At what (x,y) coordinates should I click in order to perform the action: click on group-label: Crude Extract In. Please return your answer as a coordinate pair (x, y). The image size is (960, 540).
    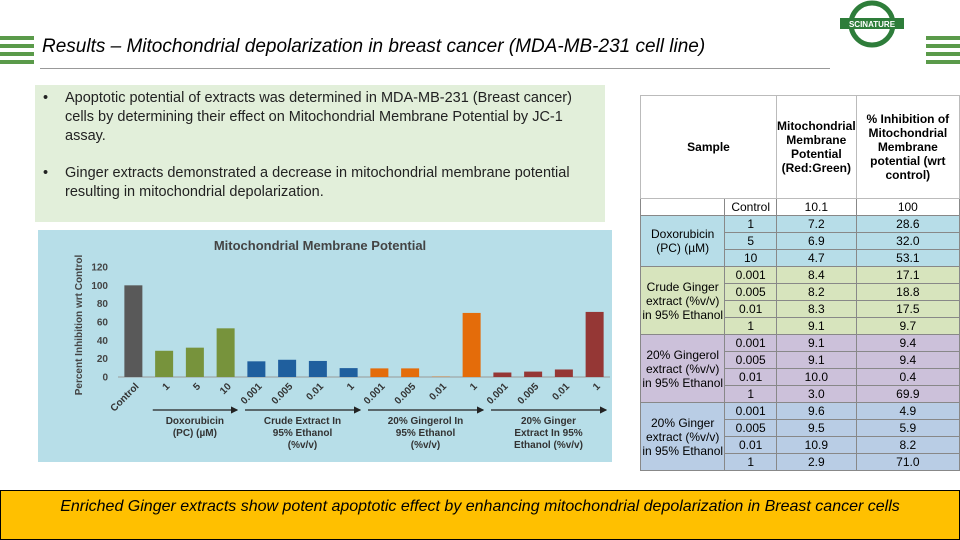
    Looking at the image, I should click on (302, 421).